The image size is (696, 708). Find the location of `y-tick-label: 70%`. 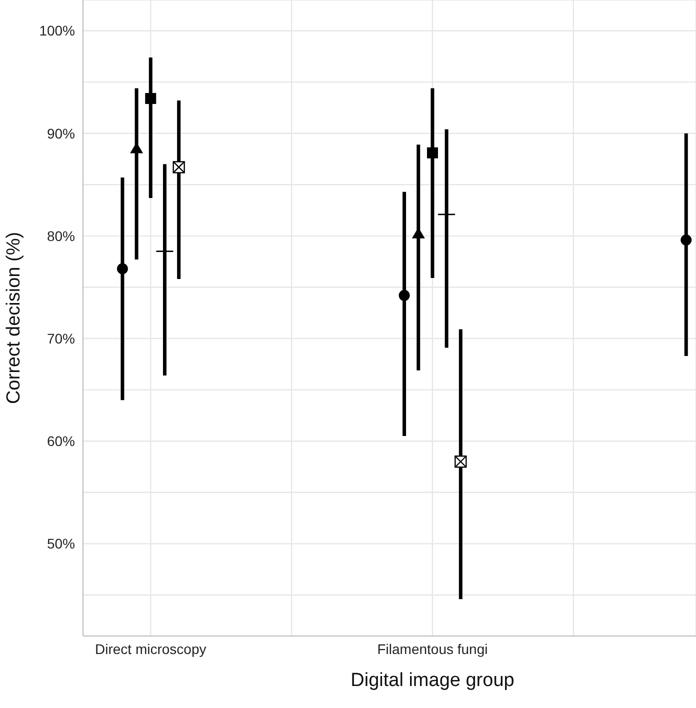

y-tick-label: 70% is located at coordinates (60, 338).